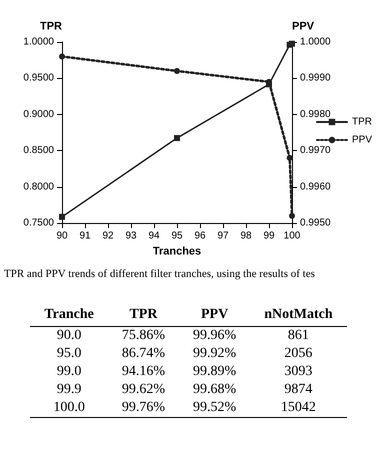  I want to click on x-tick-label: 97, so click(223, 236).